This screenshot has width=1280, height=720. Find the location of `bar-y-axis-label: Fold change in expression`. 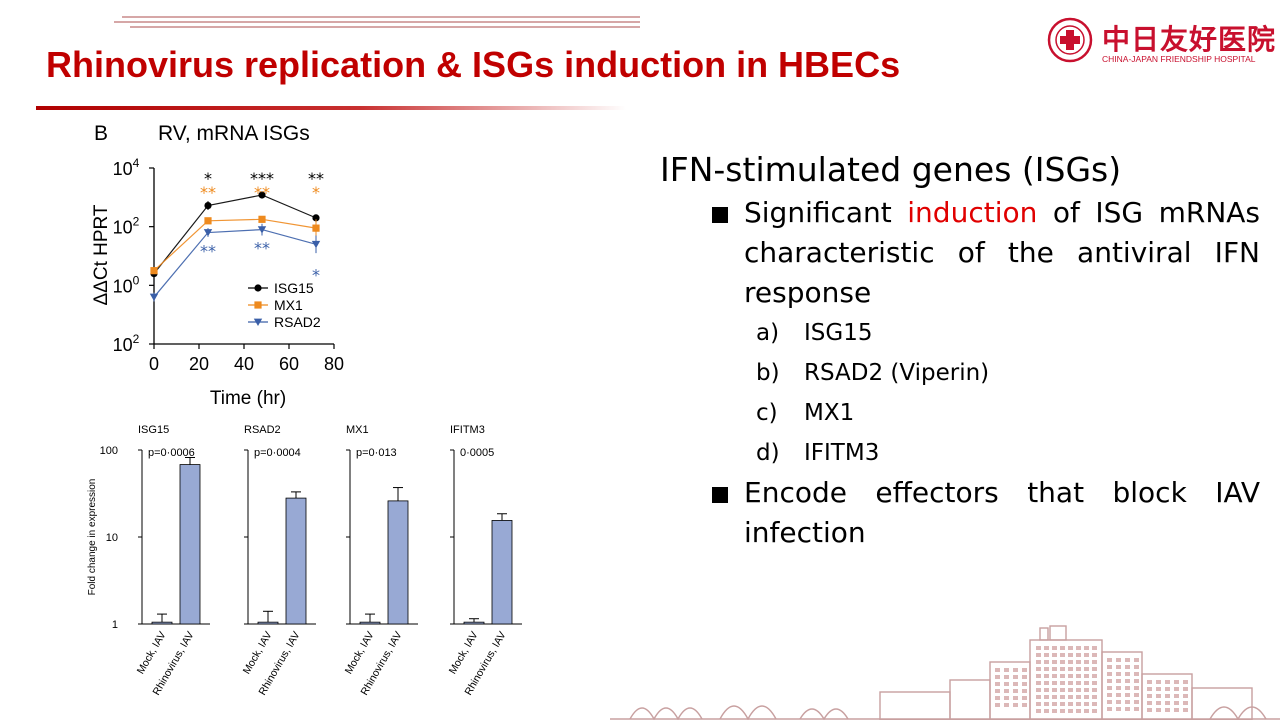

bar-y-axis-label: Fold change in expression is located at coordinates (92, 537).